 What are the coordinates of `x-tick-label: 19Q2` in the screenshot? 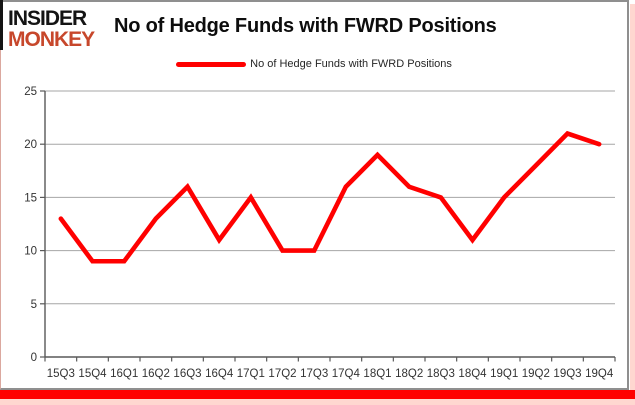 It's located at (536, 374).